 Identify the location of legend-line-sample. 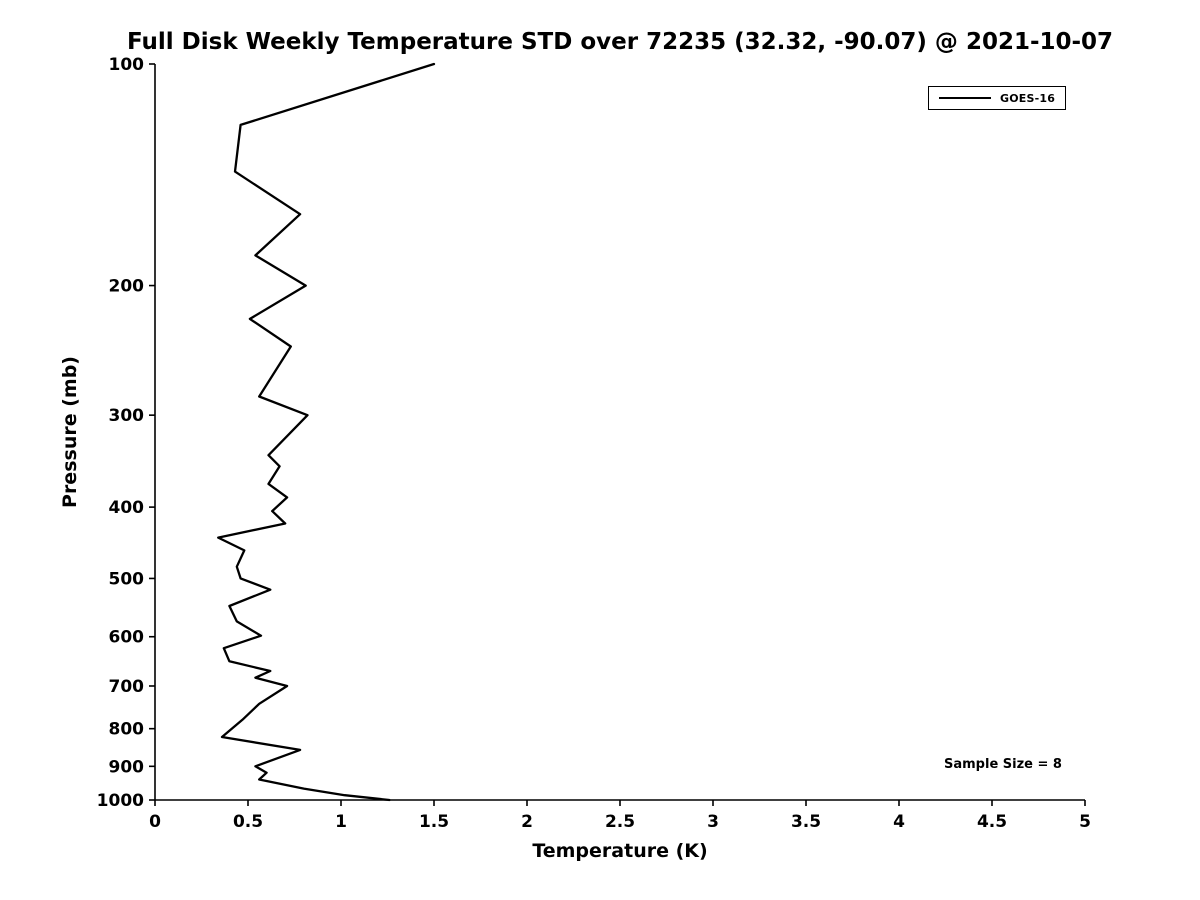
(965, 98).